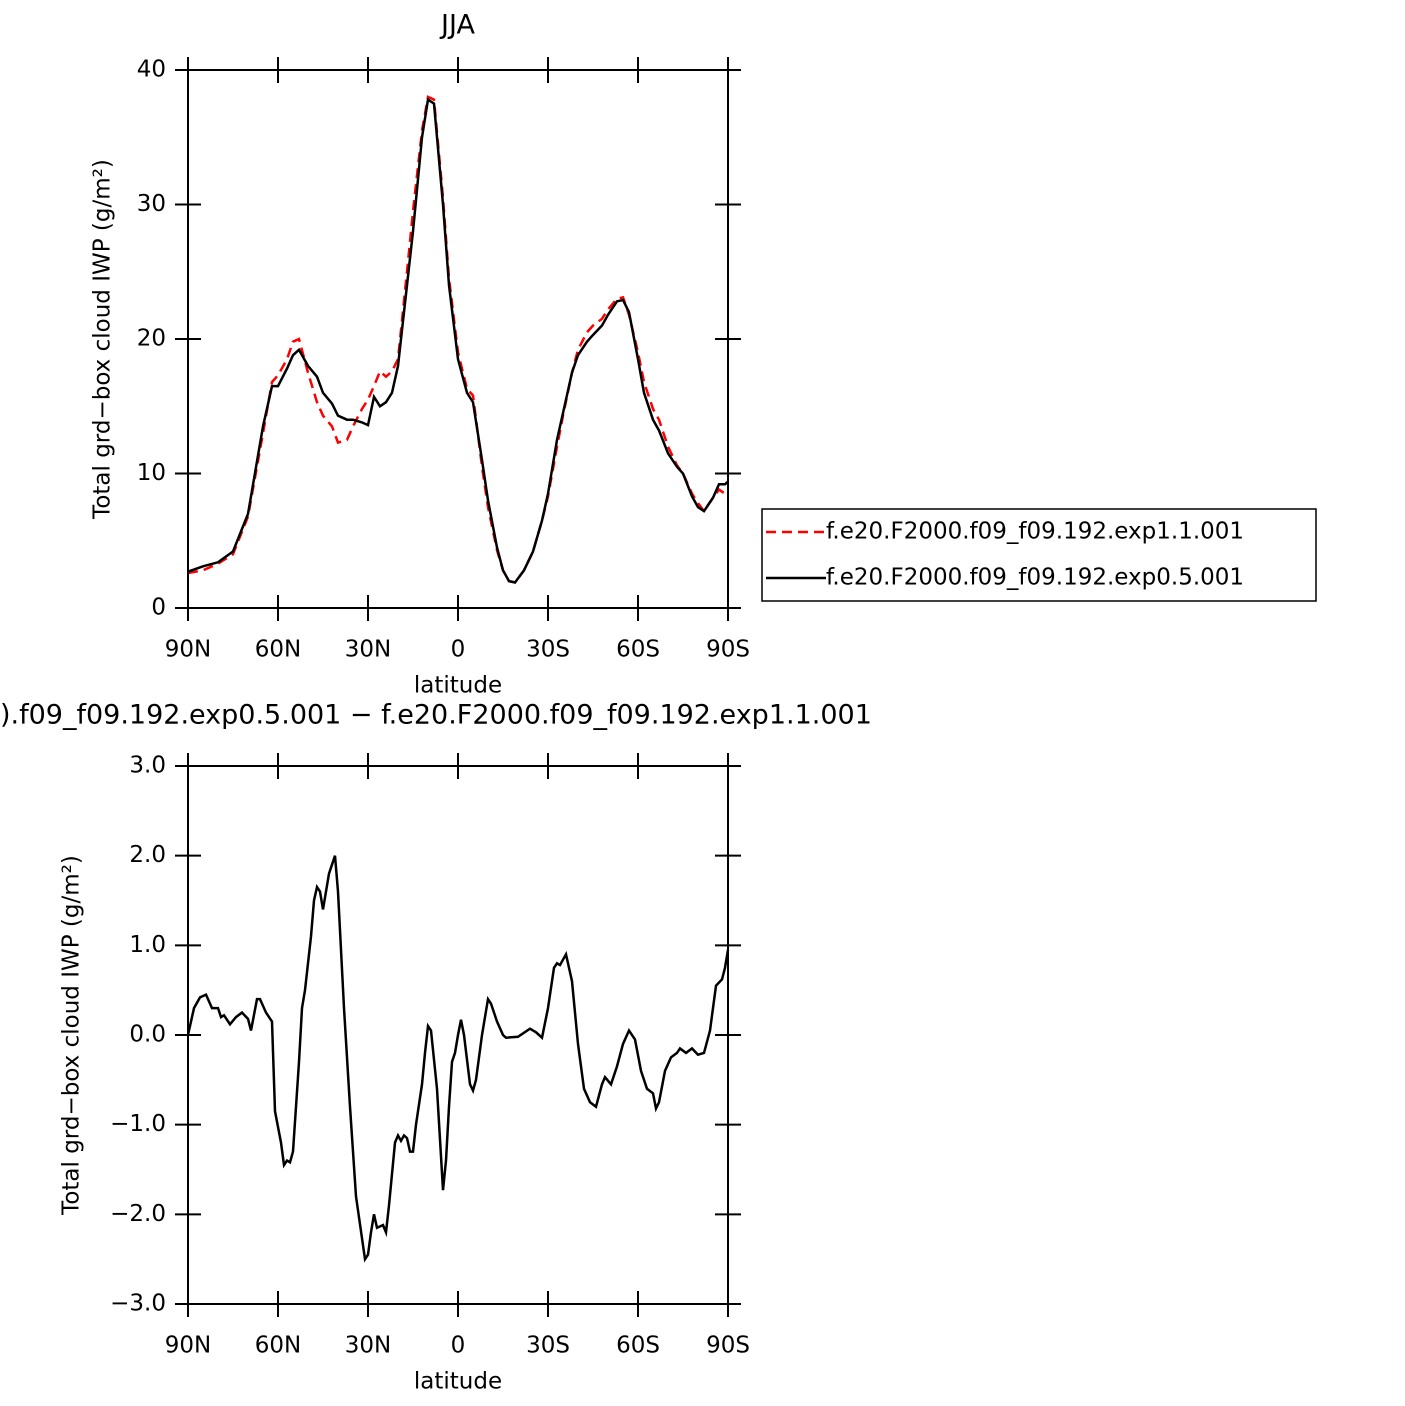 The width and height of the screenshot is (1405, 1406). I want to click on y-tick-label: −2.0, so click(138, 1214).